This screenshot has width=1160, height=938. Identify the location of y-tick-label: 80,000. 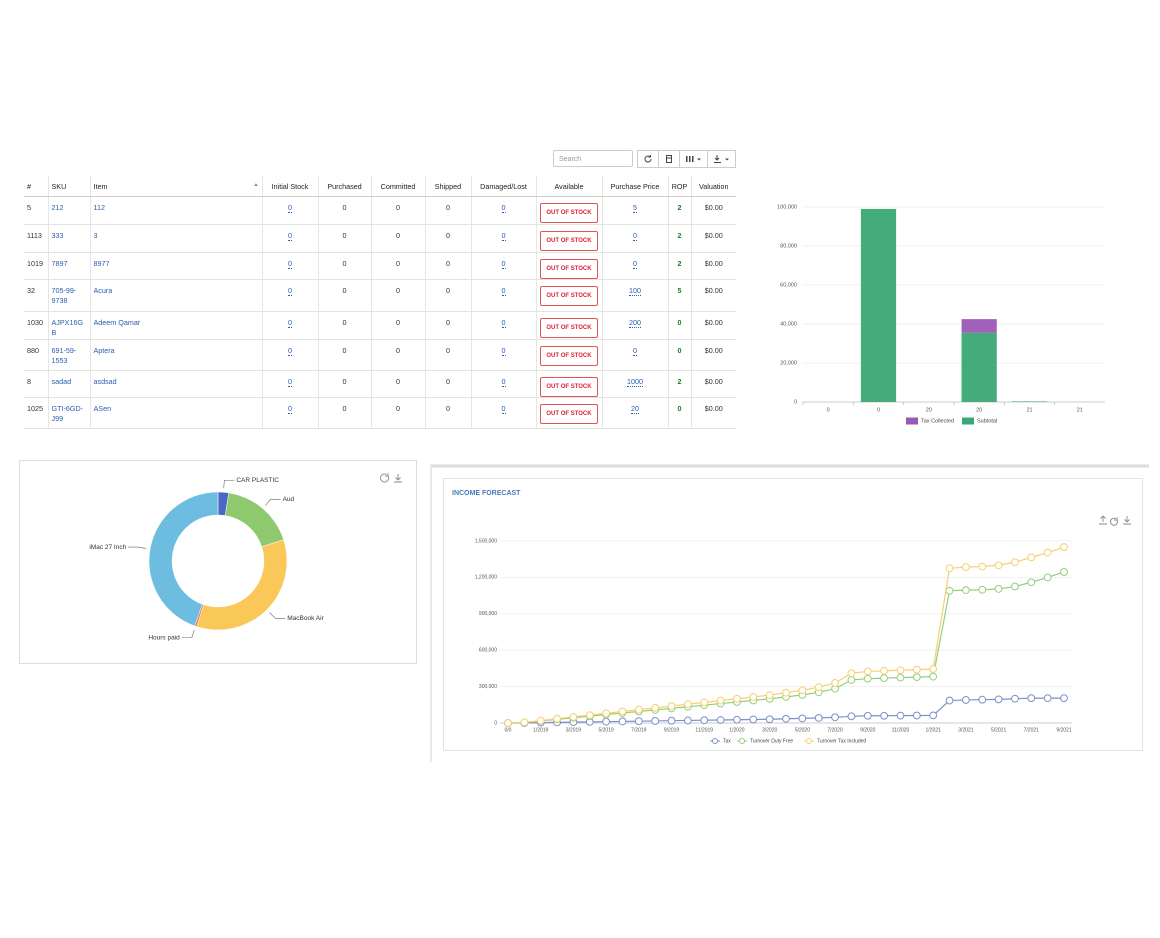
(788, 246).